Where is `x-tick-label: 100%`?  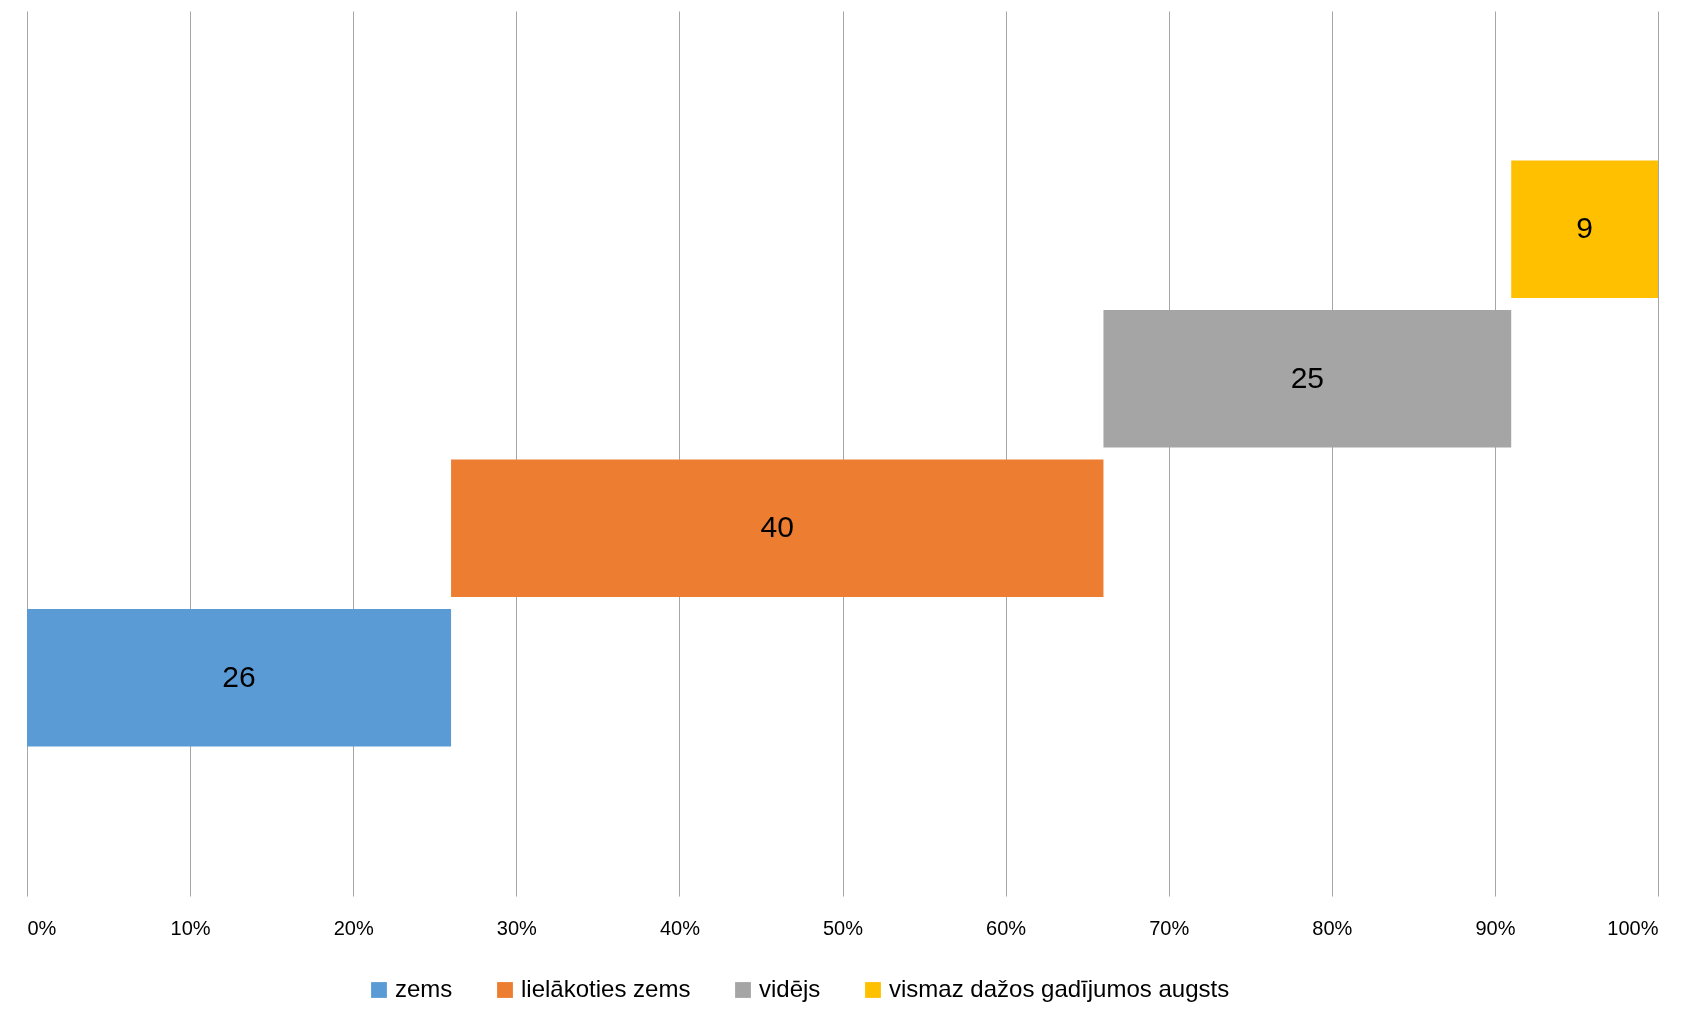
x-tick-label: 100% is located at coordinates (1633, 927).